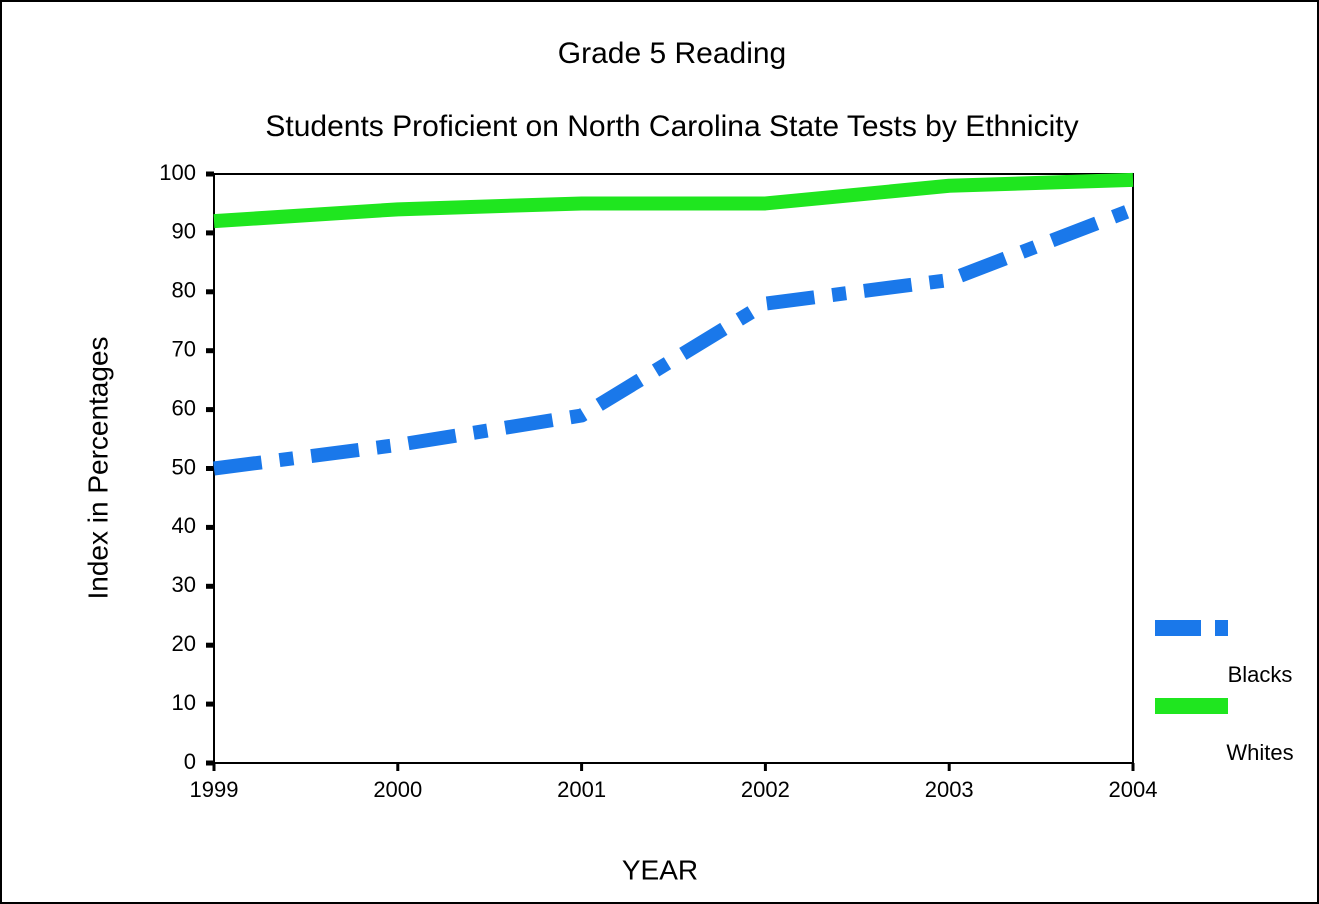 The width and height of the screenshot is (1319, 904). I want to click on legend-label: Blacks, so click(1260, 674).